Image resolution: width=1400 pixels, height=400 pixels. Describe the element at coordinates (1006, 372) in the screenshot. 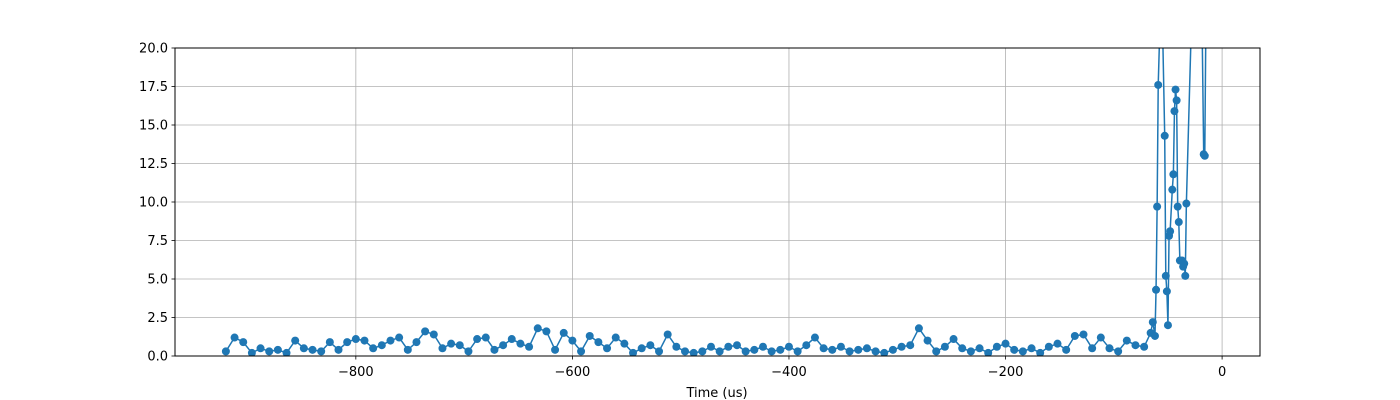

I see `x-tick-label: −200` at that location.